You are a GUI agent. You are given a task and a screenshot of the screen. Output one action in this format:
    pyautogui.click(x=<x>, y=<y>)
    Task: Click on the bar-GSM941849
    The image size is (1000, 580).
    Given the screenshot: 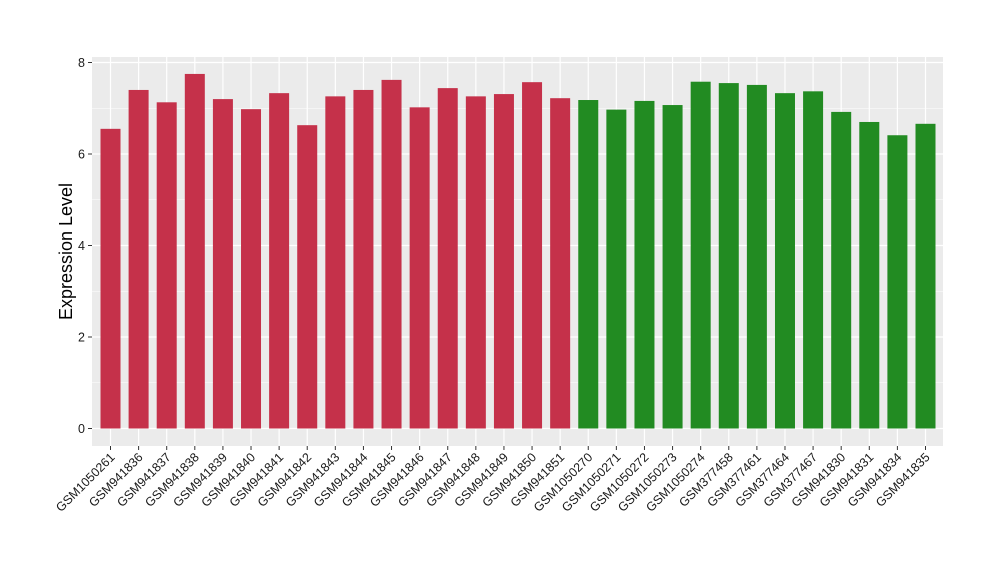 What is the action you would take?
    pyautogui.click(x=503, y=261)
    